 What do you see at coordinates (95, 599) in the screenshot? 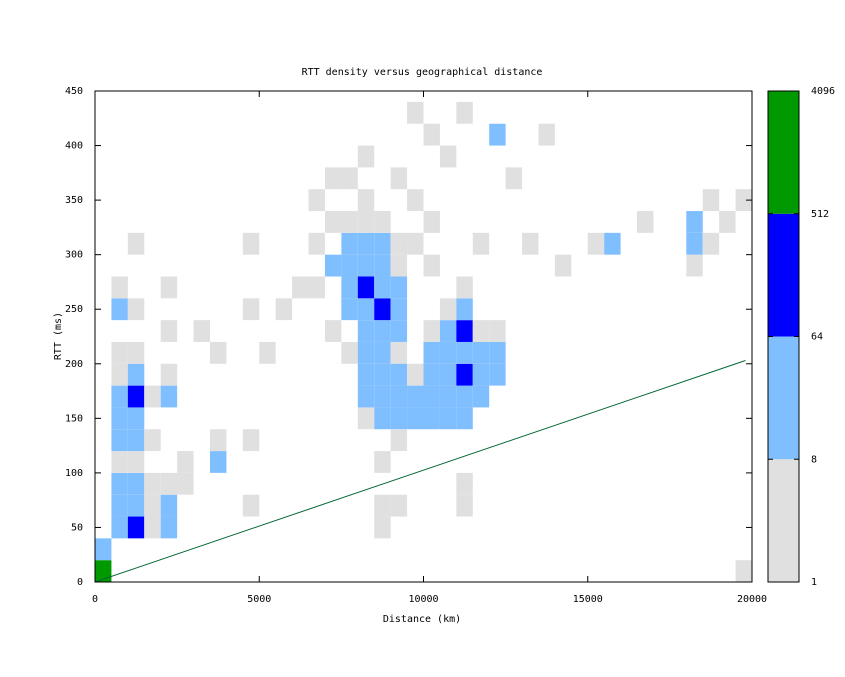
I see `x-tick-label: 0` at bounding box center [95, 599].